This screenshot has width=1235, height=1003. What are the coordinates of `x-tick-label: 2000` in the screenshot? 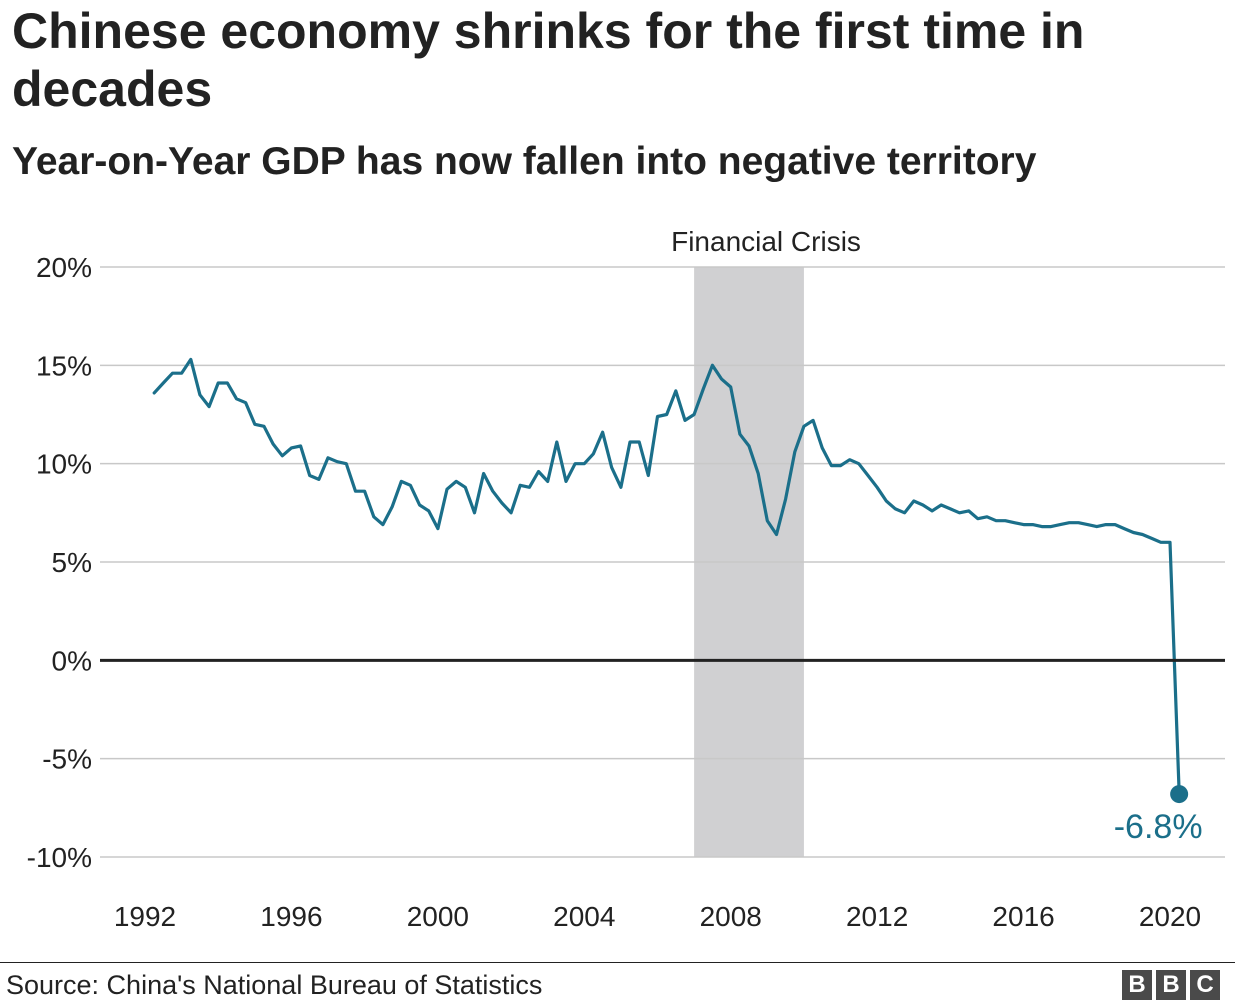 It's located at (438, 916).